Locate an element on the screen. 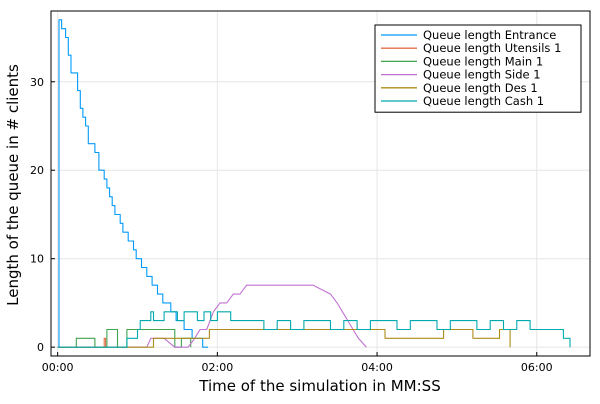  legend-label: Queue length Utensils 1 is located at coordinates (492, 48).